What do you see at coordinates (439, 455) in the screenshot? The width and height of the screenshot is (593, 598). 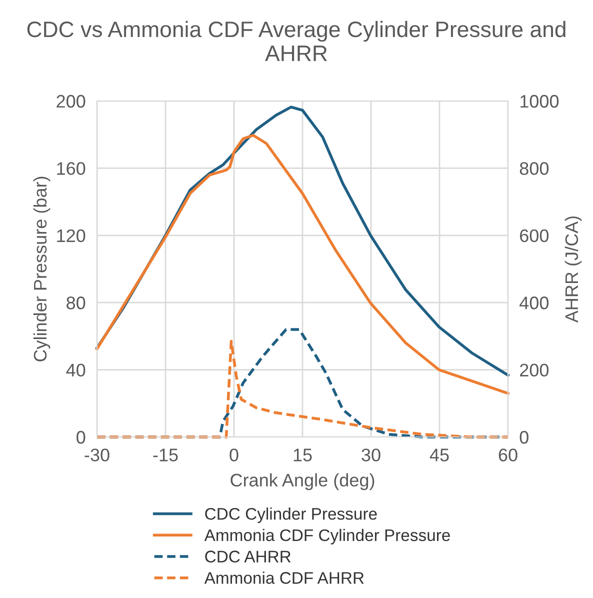 I see `x-tick-label: 45` at bounding box center [439, 455].